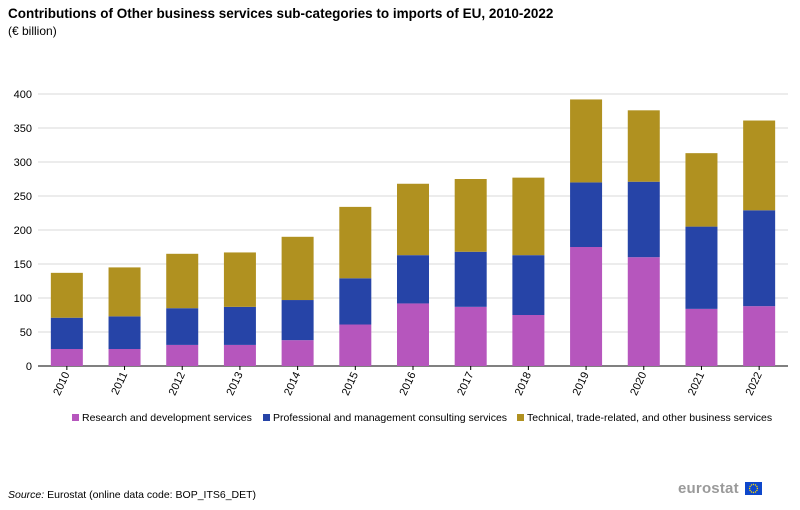 The image size is (800, 510). I want to click on x-tick-label: 2020, so click(638, 383).